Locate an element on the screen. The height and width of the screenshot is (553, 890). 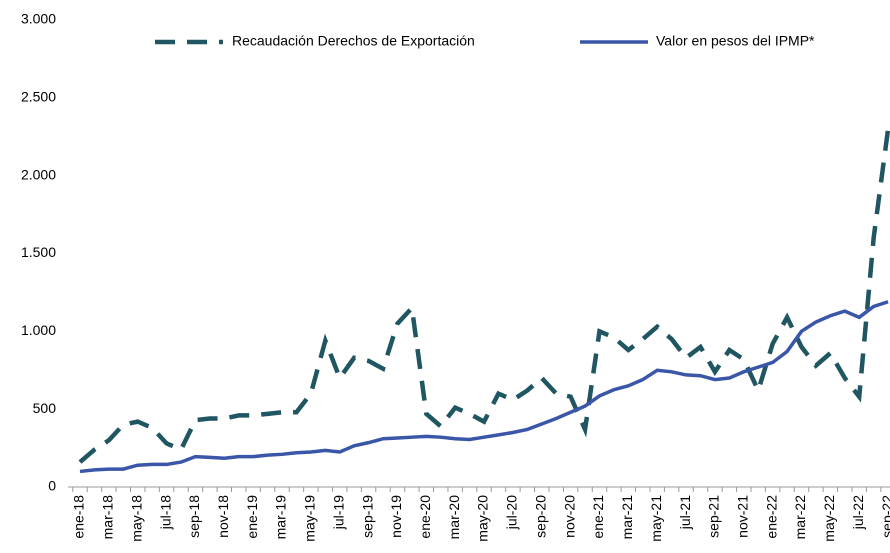
y-tick-label: 2.000 is located at coordinates (38, 174).